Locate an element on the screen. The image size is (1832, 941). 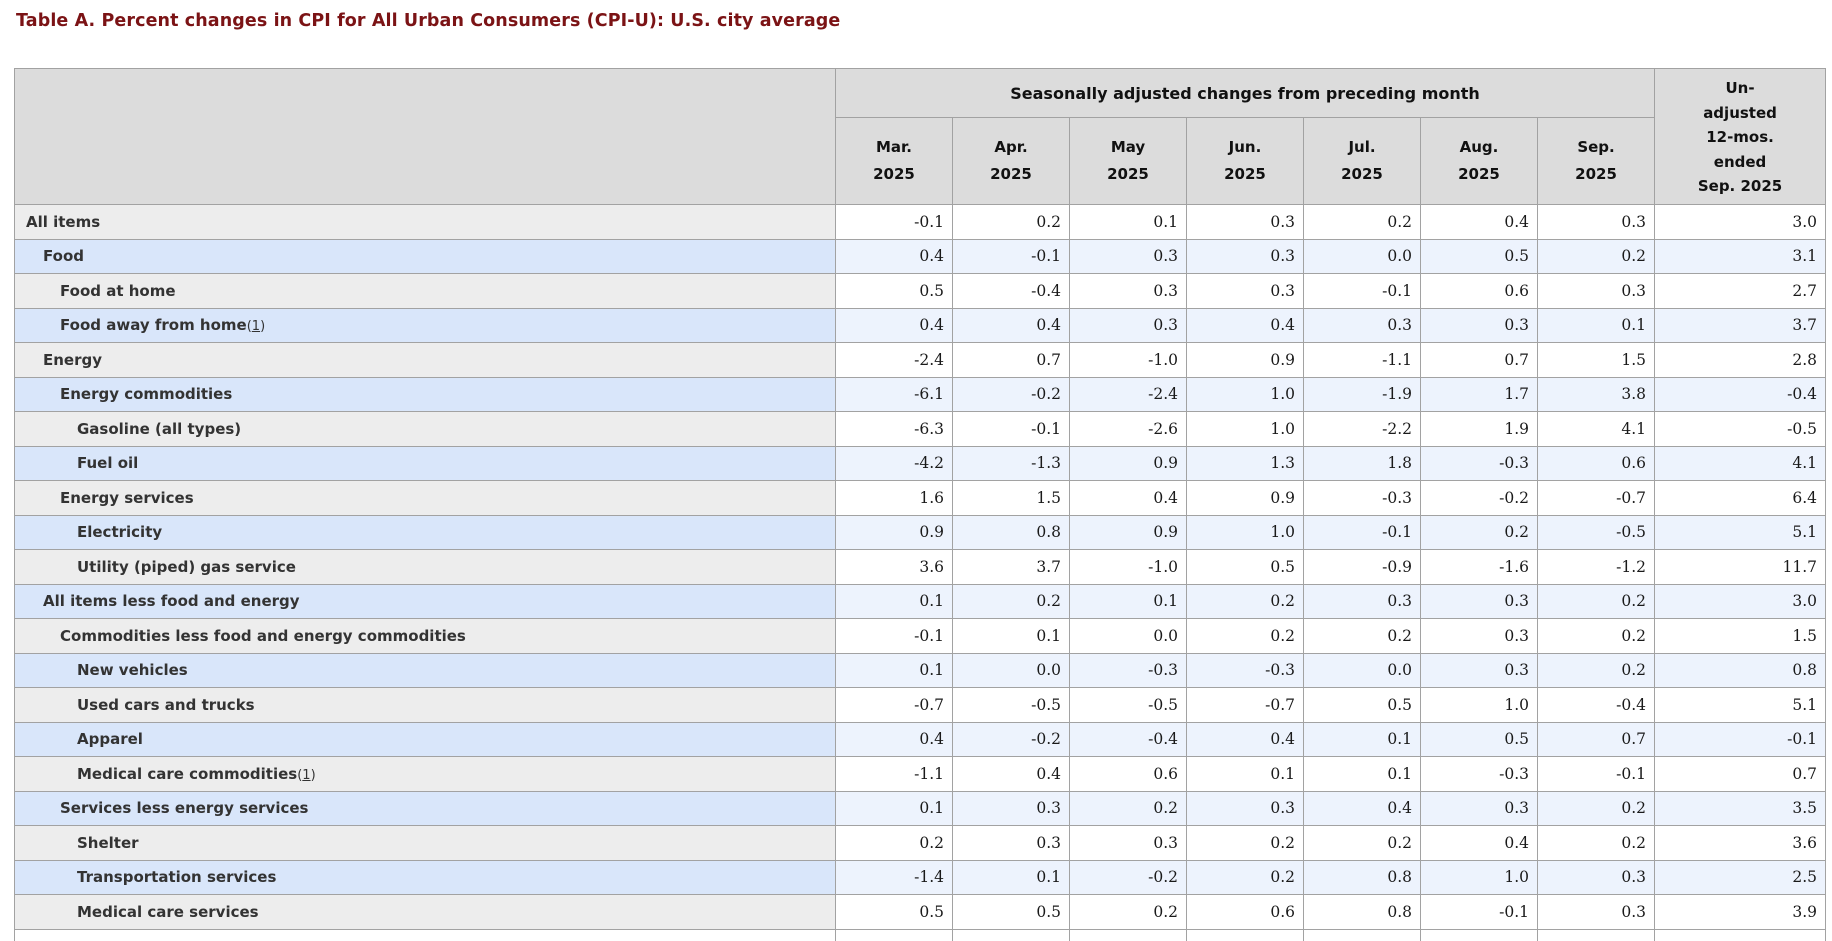
twelve-month-cell: 3.0 is located at coordinates (1740, 222).